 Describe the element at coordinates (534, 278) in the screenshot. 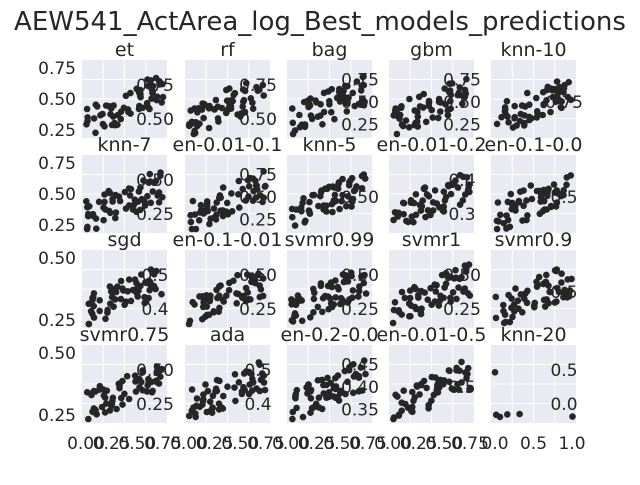

I see `panel: 0.5 svmr0.9` at that location.